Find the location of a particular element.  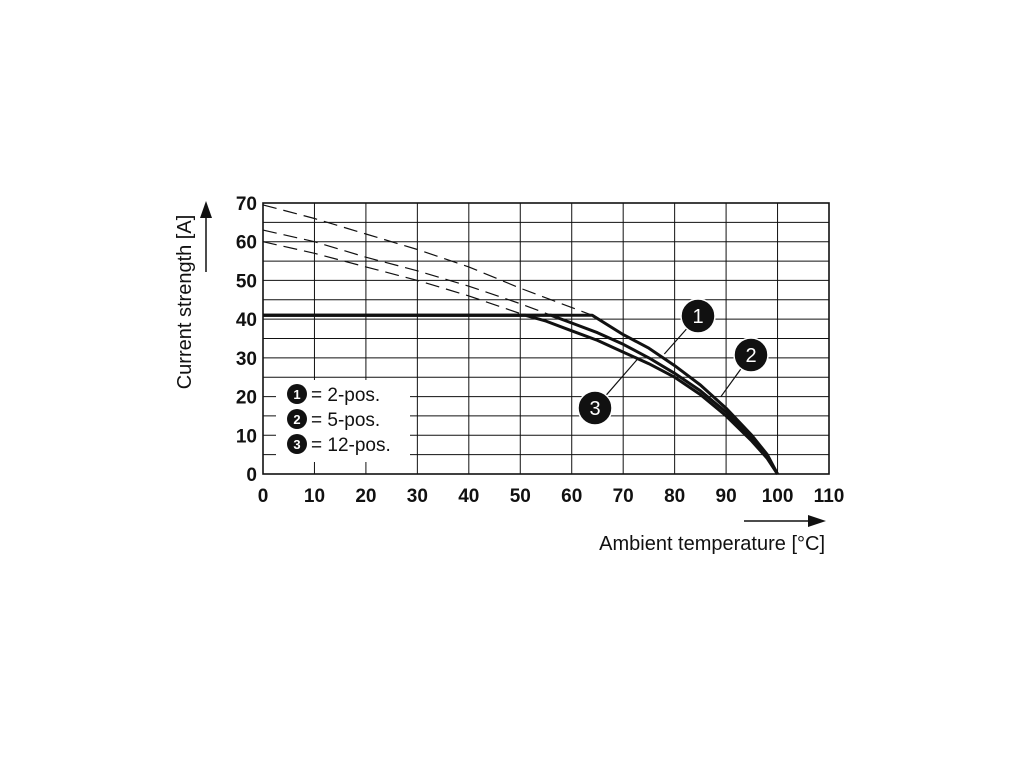

x-tick-label: 110 is located at coordinates (829, 496).